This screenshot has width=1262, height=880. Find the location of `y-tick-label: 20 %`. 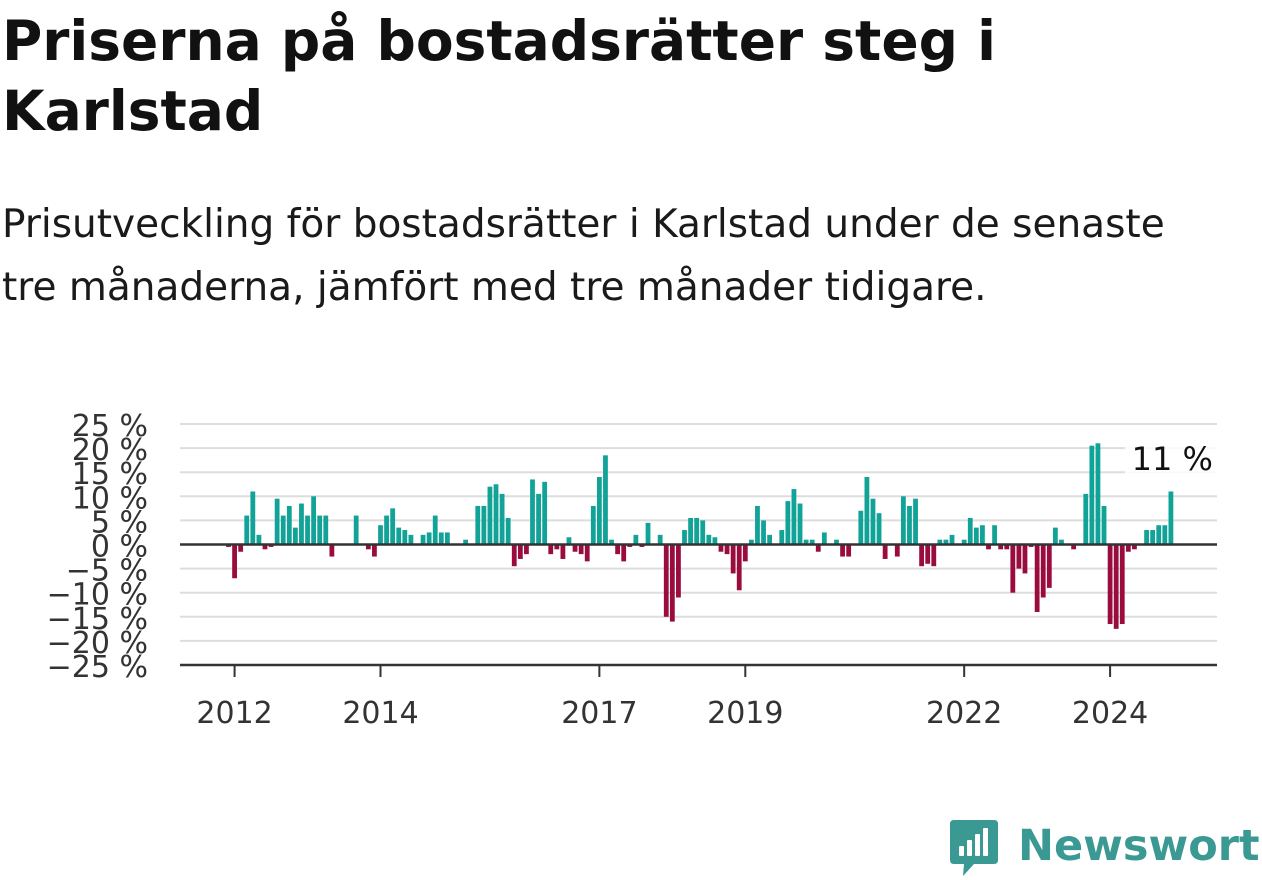

y-tick-label: 20 % is located at coordinates (110, 450).